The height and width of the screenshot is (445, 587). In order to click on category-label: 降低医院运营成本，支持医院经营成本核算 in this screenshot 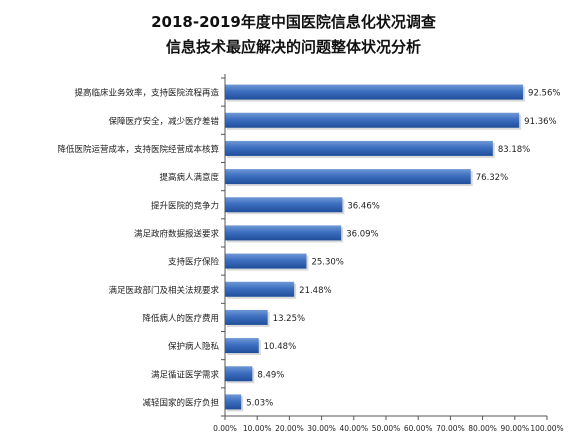, I will do `click(138, 149)`.